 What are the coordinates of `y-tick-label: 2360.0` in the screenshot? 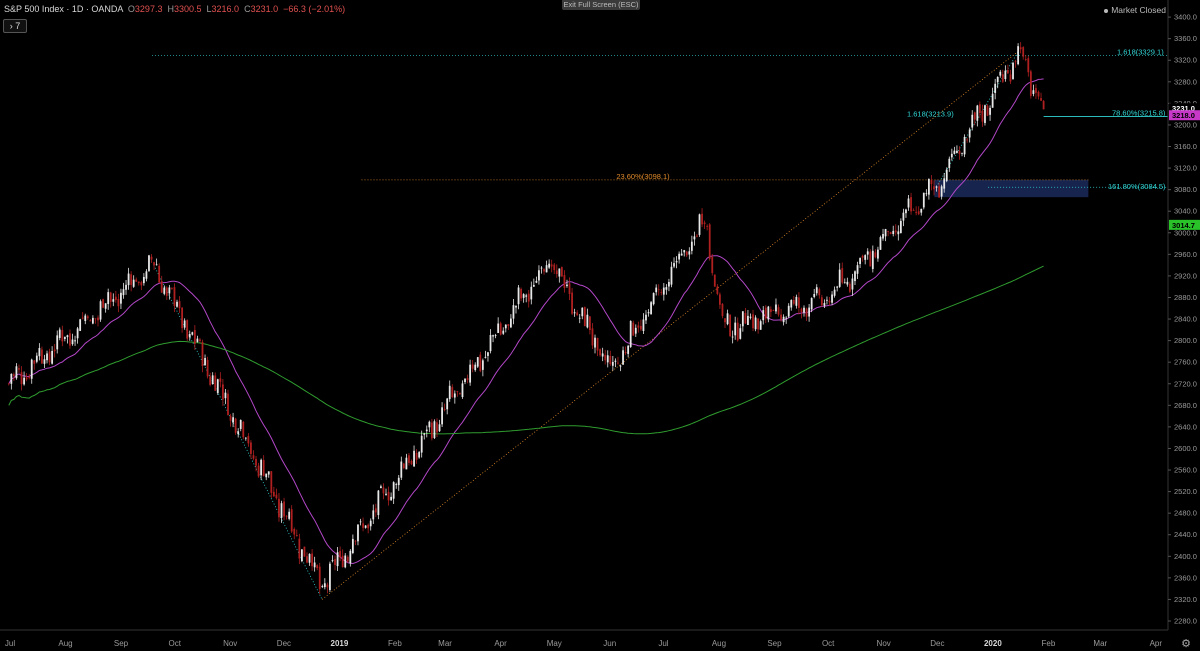 It's located at (1185, 577).